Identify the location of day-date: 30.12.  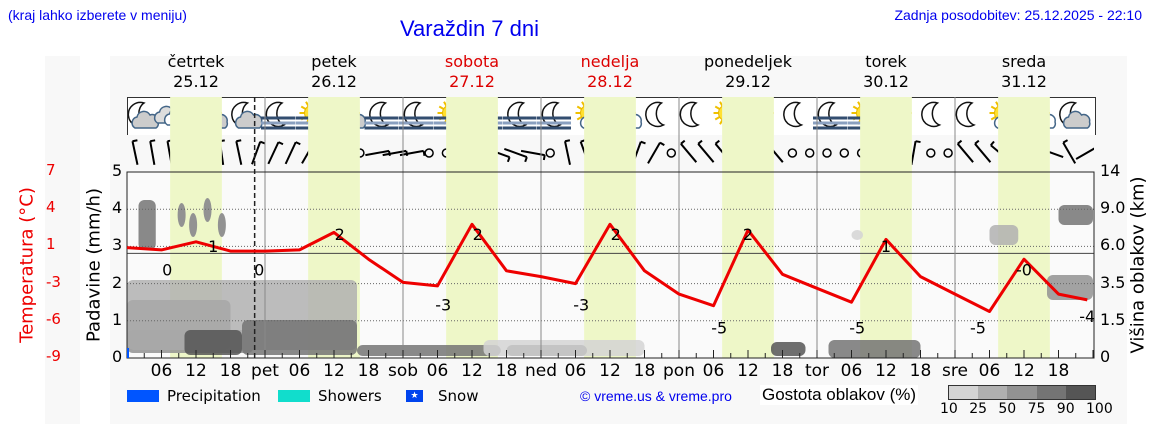
(886, 81).